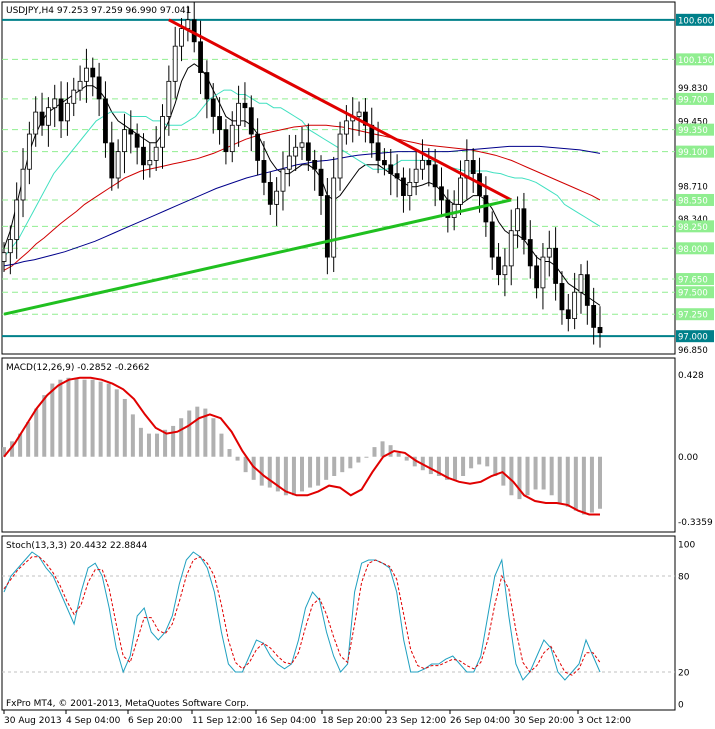 The image size is (715, 729). What do you see at coordinates (544, 721) in the screenshot?
I see `x-tick-label: 30 Sep 20:00` at bounding box center [544, 721].